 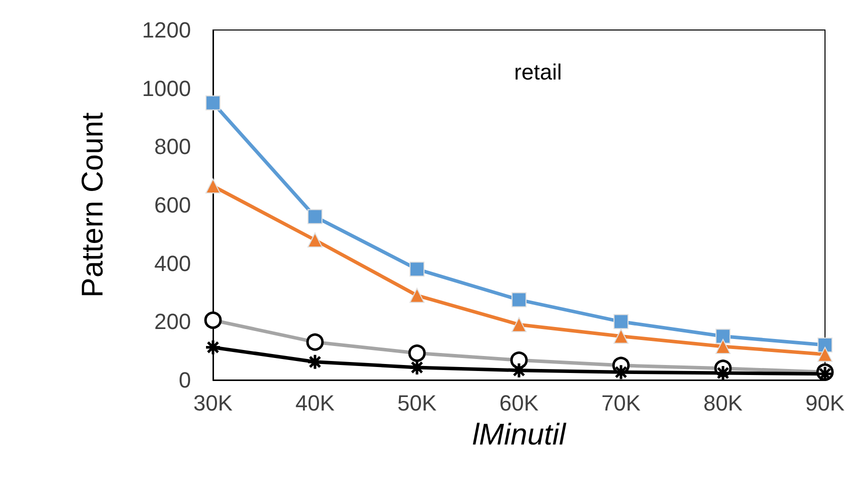 What do you see at coordinates (184, 380) in the screenshot?
I see `y-tick-label: 0` at bounding box center [184, 380].